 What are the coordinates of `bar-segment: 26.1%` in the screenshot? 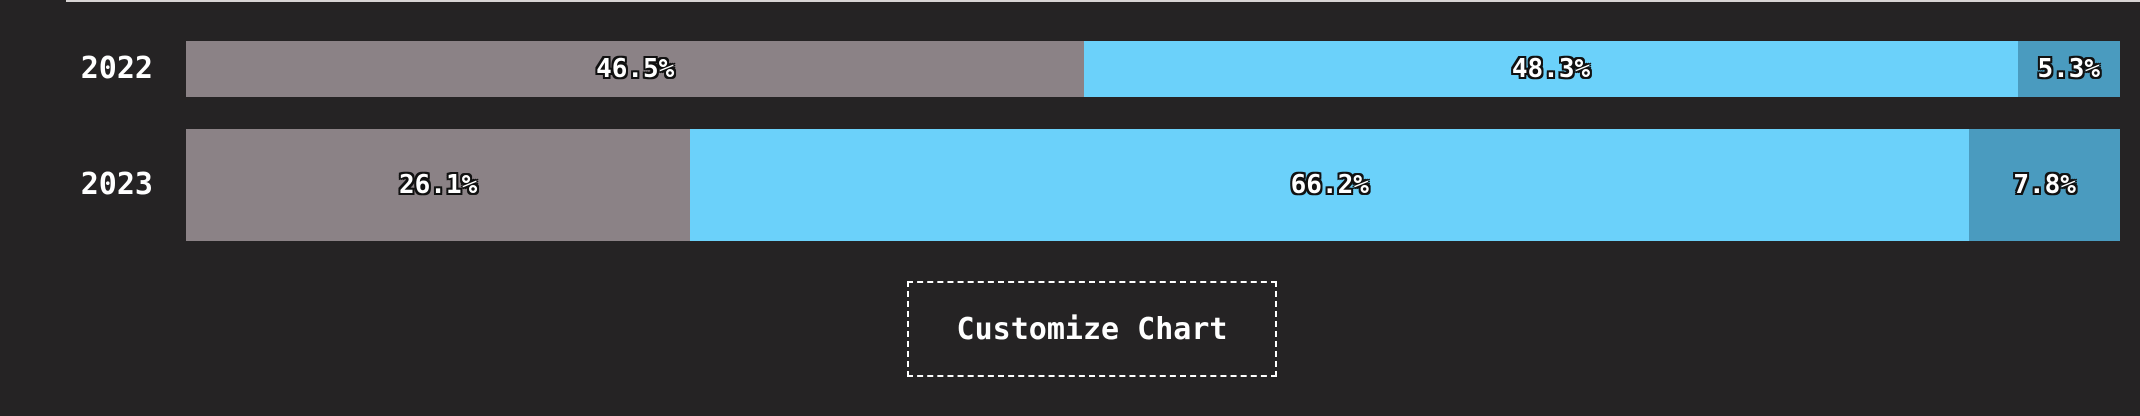 It's located at (438, 185).